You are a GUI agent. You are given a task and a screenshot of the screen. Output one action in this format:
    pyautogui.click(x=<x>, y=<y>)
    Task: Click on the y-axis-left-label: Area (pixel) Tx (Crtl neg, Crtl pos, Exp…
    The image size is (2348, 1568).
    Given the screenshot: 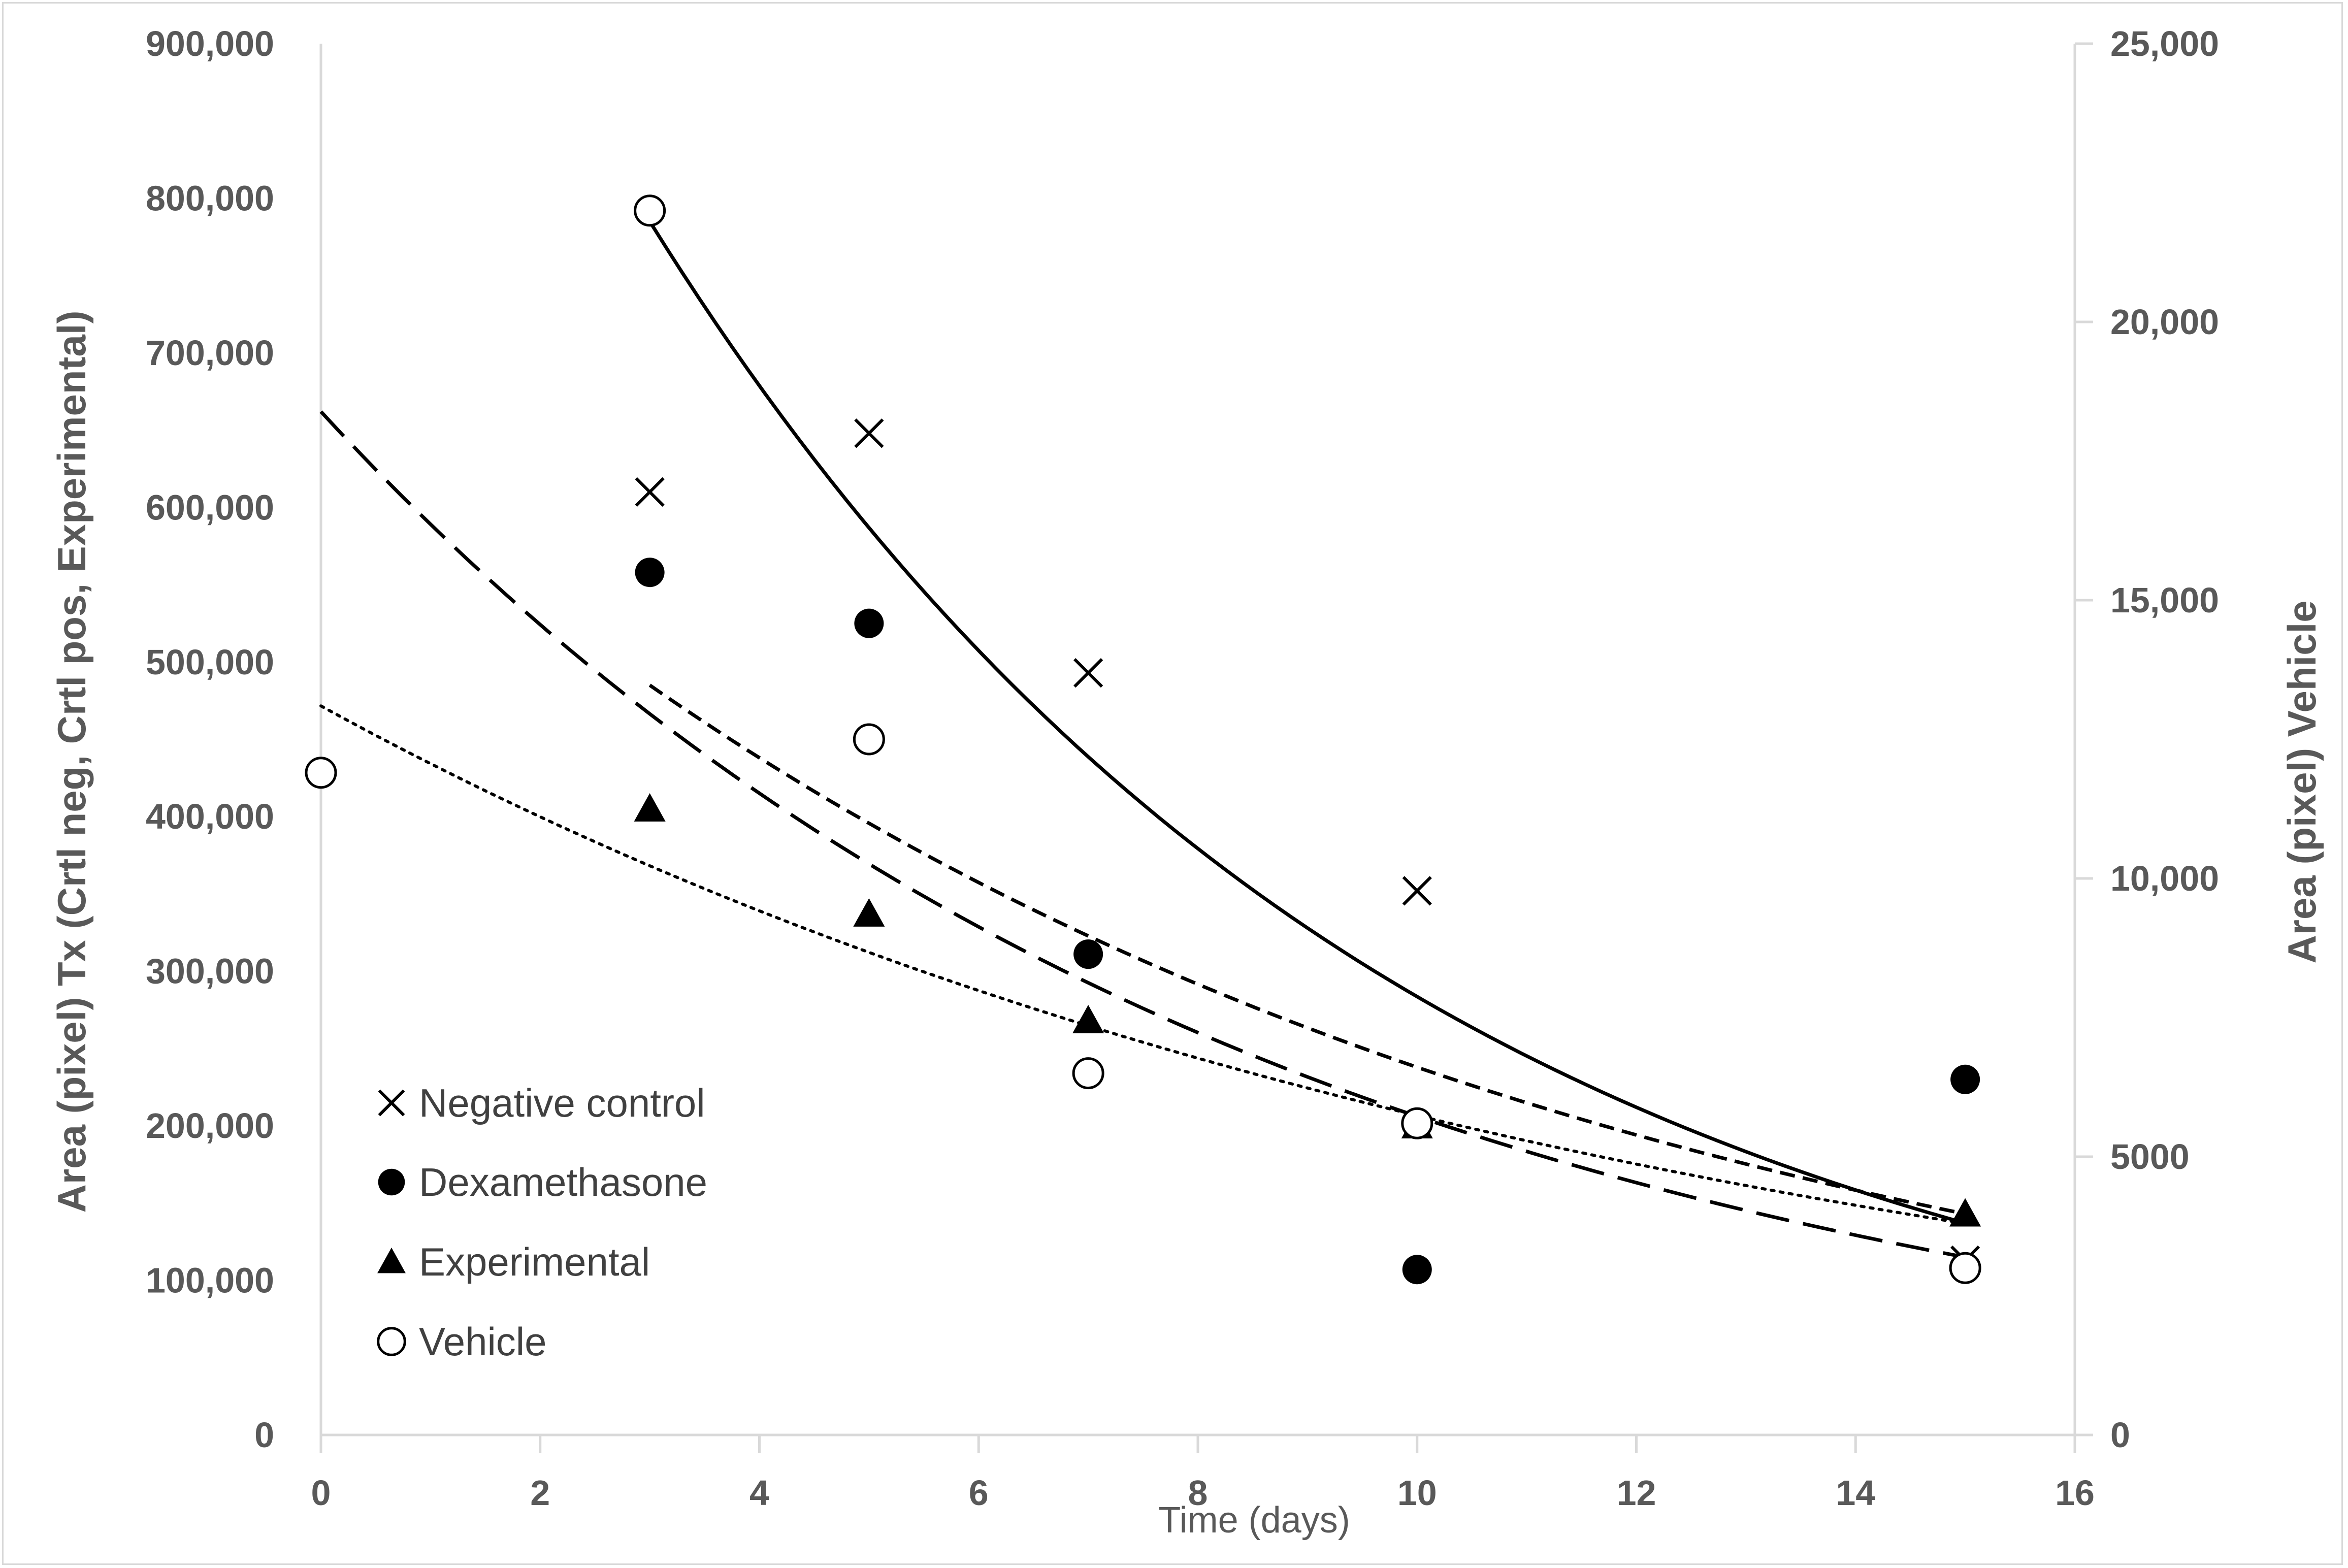 What is the action you would take?
    pyautogui.click(x=71, y=761)
    